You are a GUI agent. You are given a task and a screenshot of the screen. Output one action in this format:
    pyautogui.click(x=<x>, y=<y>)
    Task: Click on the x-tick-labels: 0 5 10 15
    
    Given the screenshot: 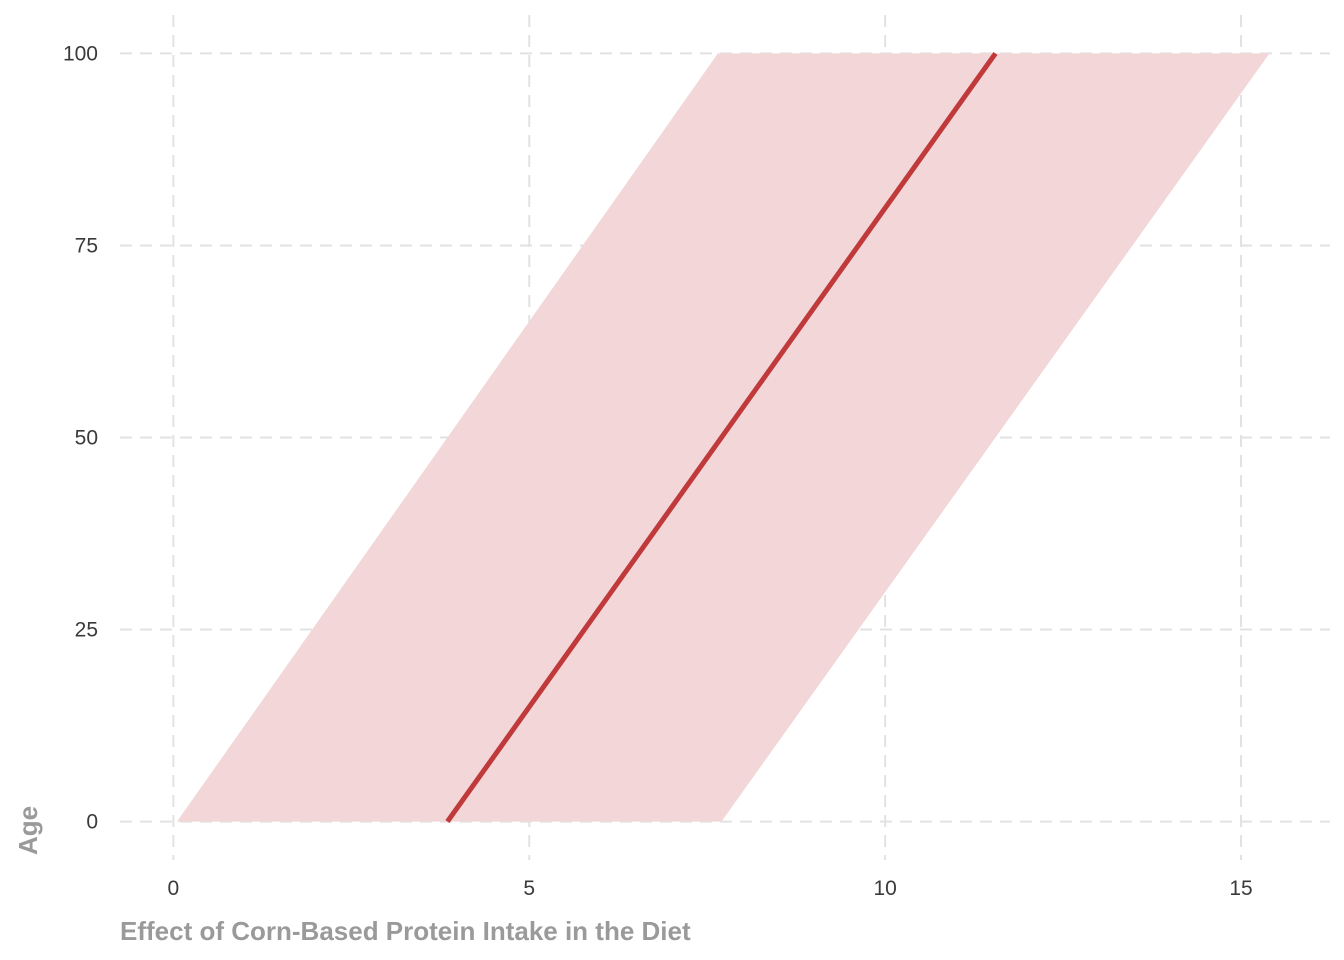 What is the action you would take?
    pyautogui.click(x=710, y=888)
    